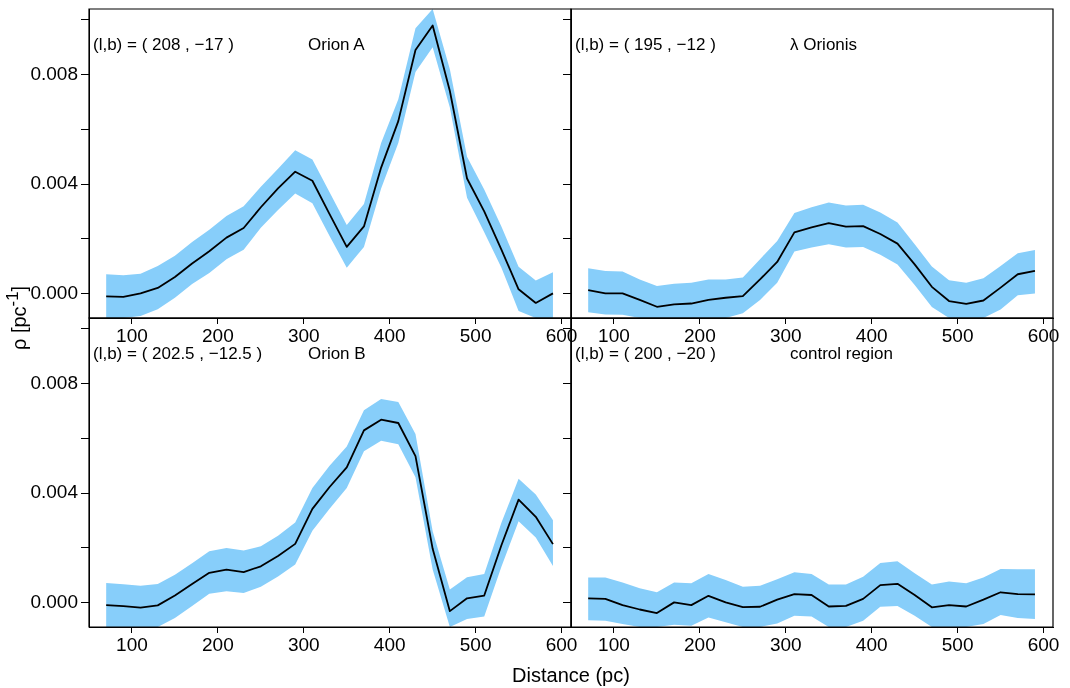 This screenshot has width=1070, height=688. Describe the element at coordinates (824, 44) in the screenshot. I see `annotation: λ Orionis` at that location.